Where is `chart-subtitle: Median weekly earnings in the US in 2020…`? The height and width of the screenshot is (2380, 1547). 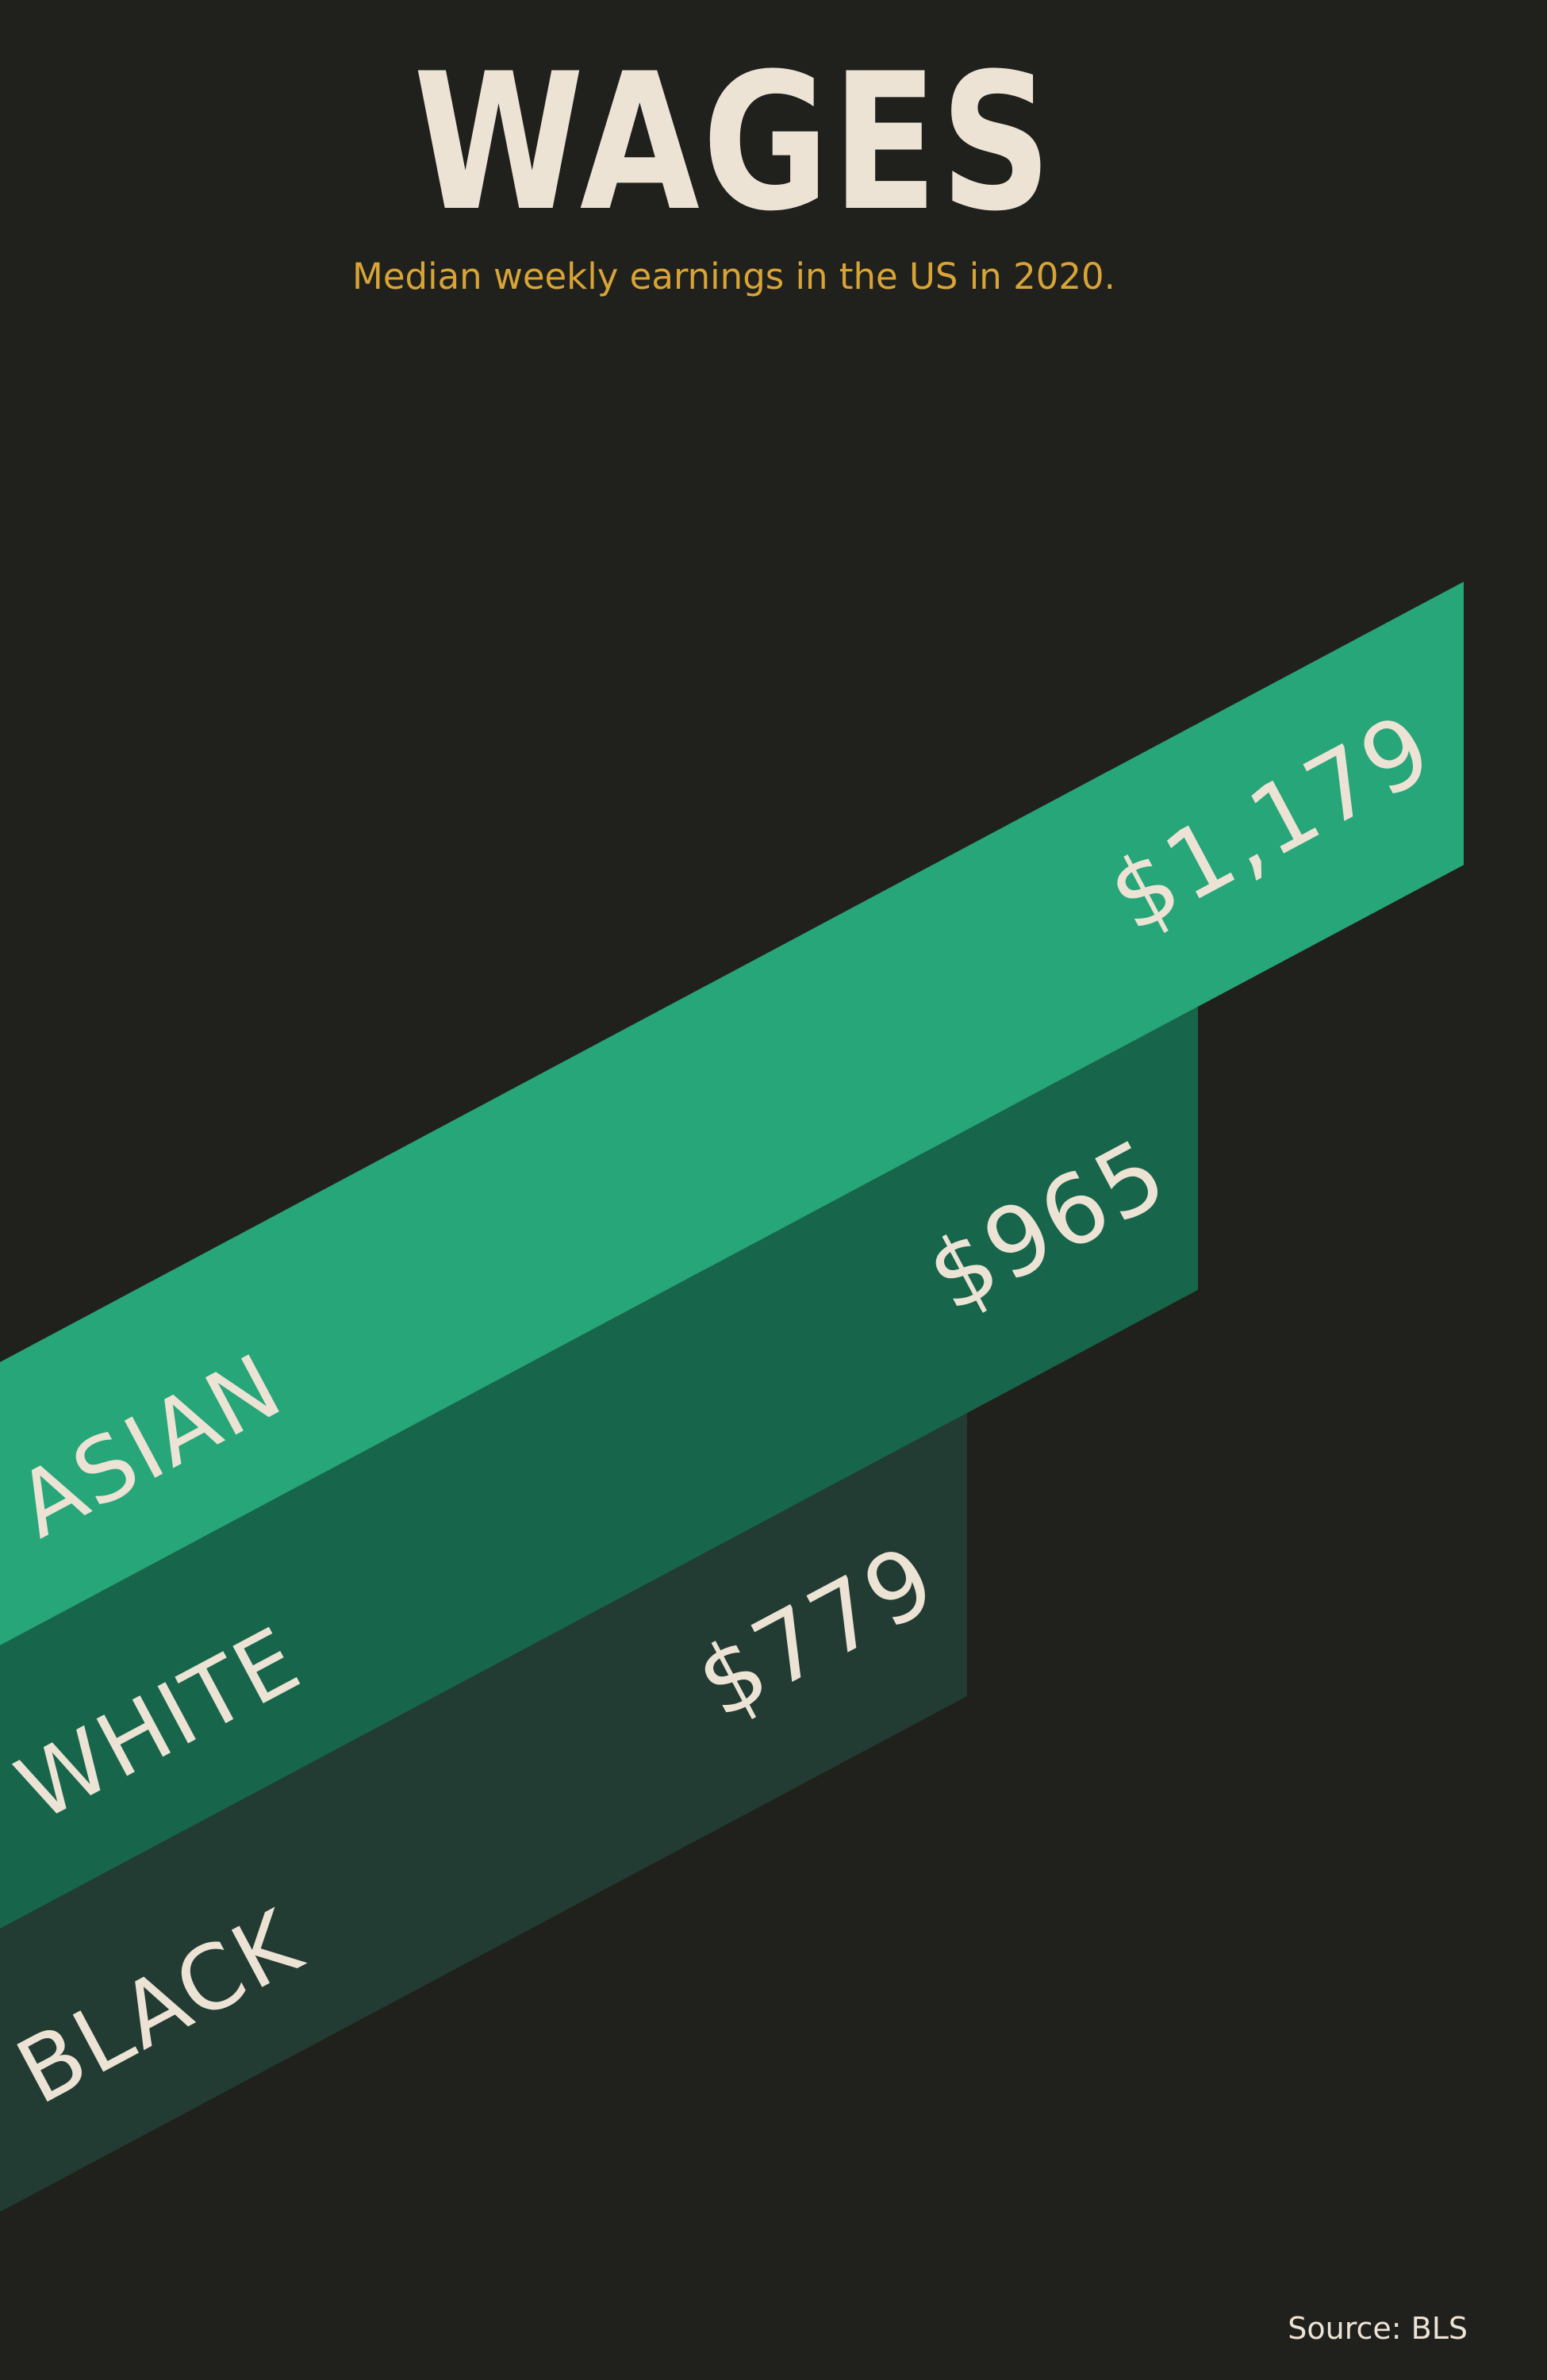
chart-subtitle: Median weekly earnings in the US in 2020… is located at coordinates (733, 276).